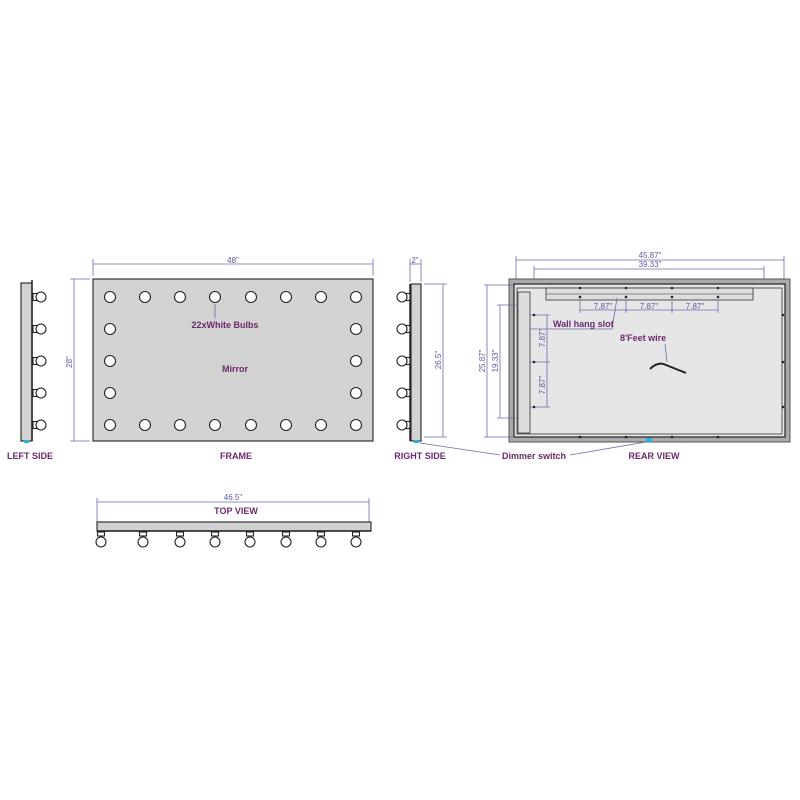 Image resolution: width=800 pixels, height=800 pixels. Describe the element at coordinates (583, 324) in the screenshot. I see `wall-hang-slot-label: Wall hang slot` at that location.